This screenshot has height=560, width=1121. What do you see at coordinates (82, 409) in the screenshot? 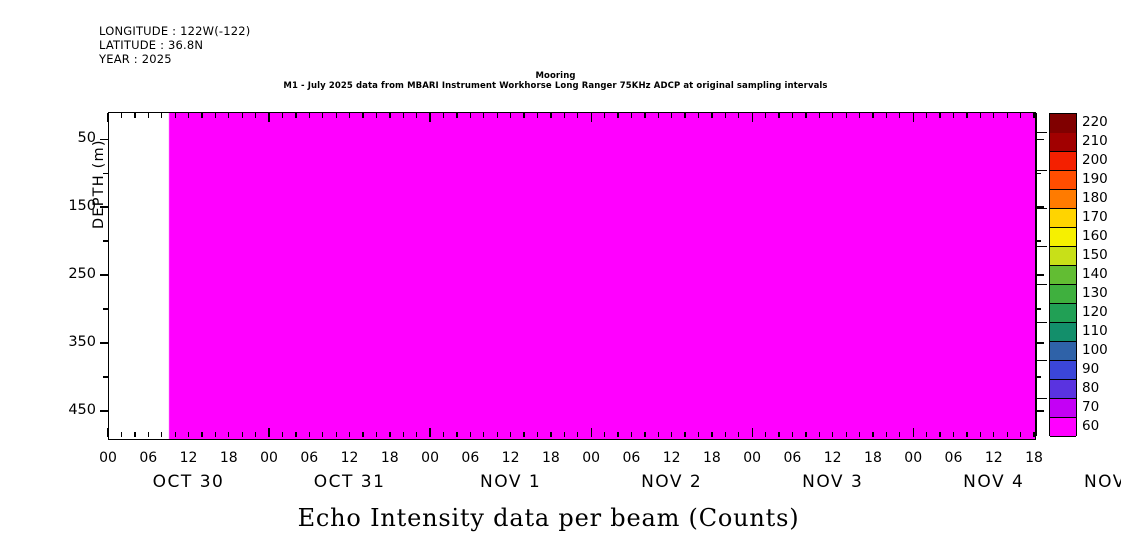
I see `y-axis-label: 450` at bounding box center [82, 409].